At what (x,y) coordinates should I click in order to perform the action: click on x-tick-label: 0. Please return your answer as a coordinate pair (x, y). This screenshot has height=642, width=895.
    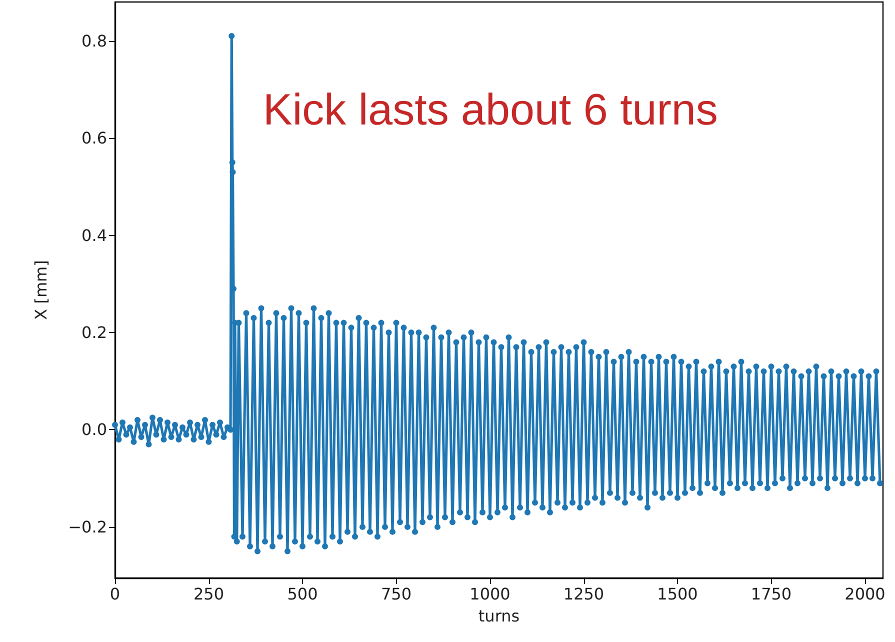
    Looking at the image, I should click on (115, 594).